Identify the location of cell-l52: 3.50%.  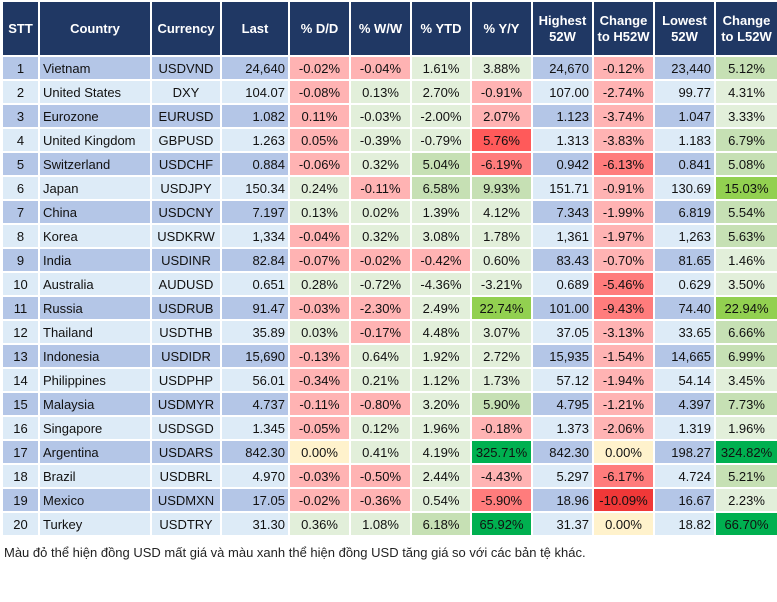
(745, 284).